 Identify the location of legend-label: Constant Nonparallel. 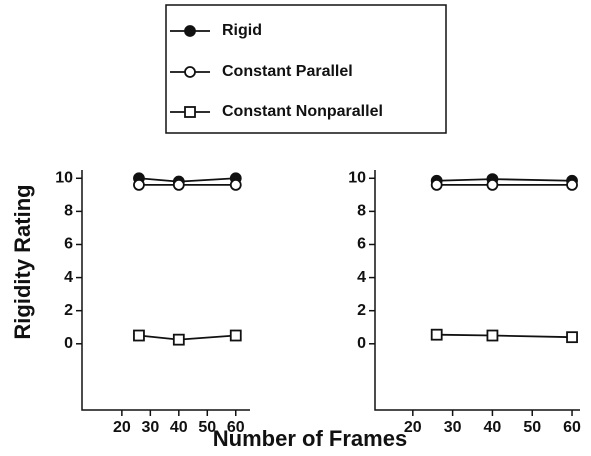
(302, 111).